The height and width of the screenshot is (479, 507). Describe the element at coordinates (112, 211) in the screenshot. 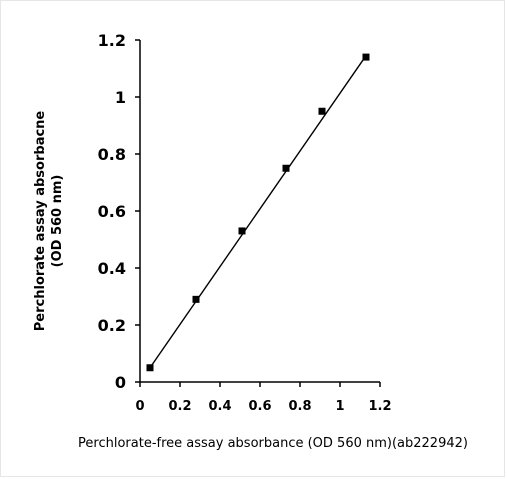

I see `y-tick-label: 0.6` at that location.